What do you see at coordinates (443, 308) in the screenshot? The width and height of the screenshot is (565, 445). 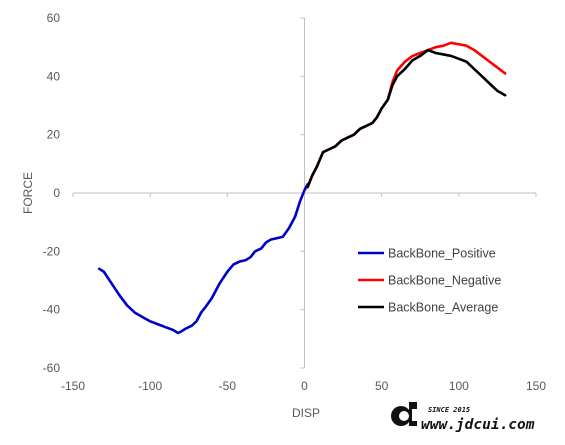 I see `legend-label: BackBone_Average` at bounding box center [443, 308].